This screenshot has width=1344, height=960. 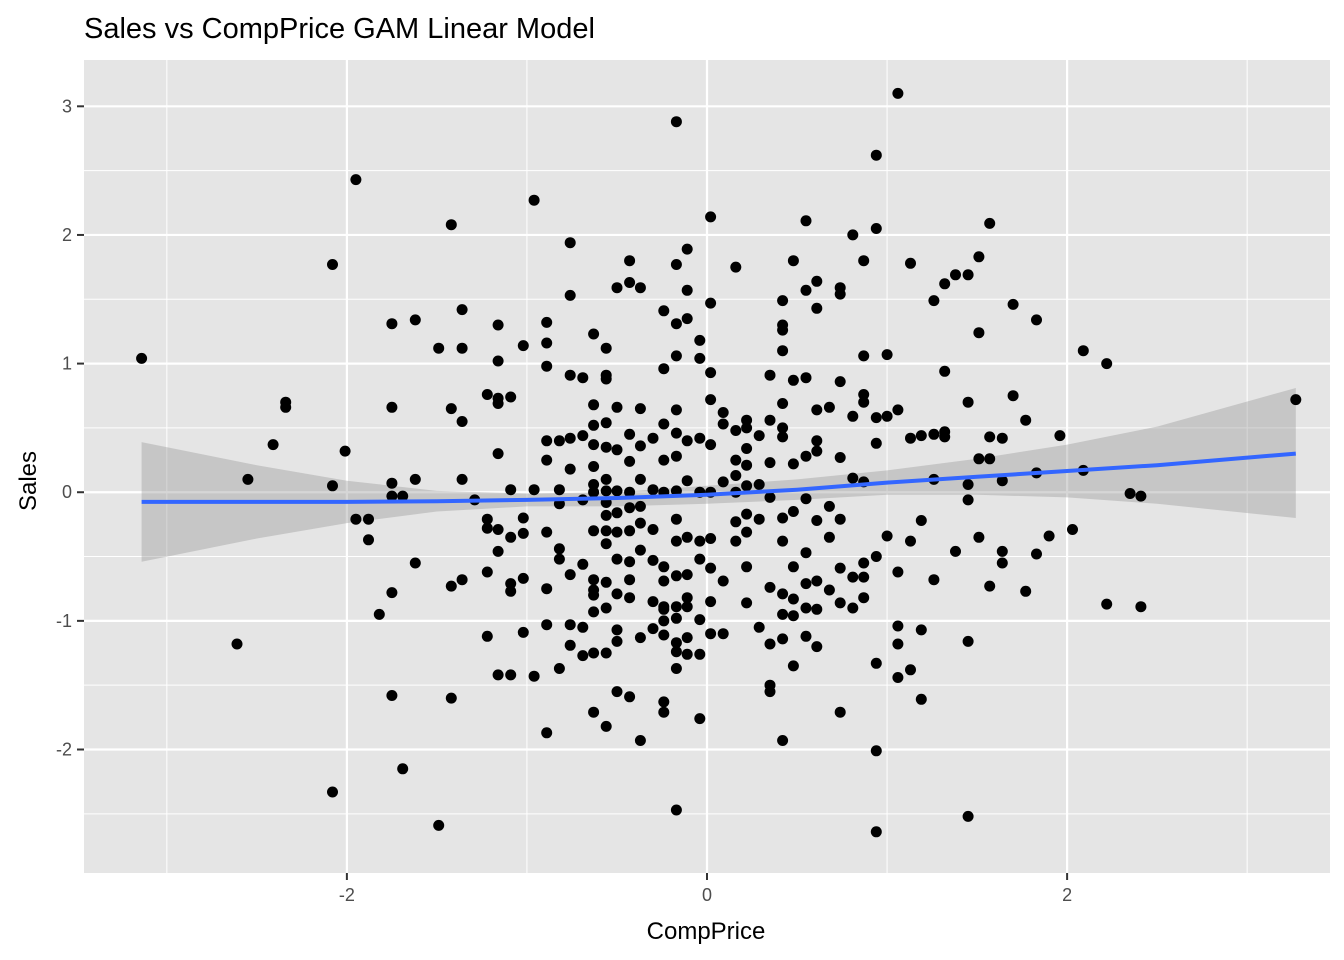 I want to click on x-tick-label: 2, so click(x=1067, y=895).